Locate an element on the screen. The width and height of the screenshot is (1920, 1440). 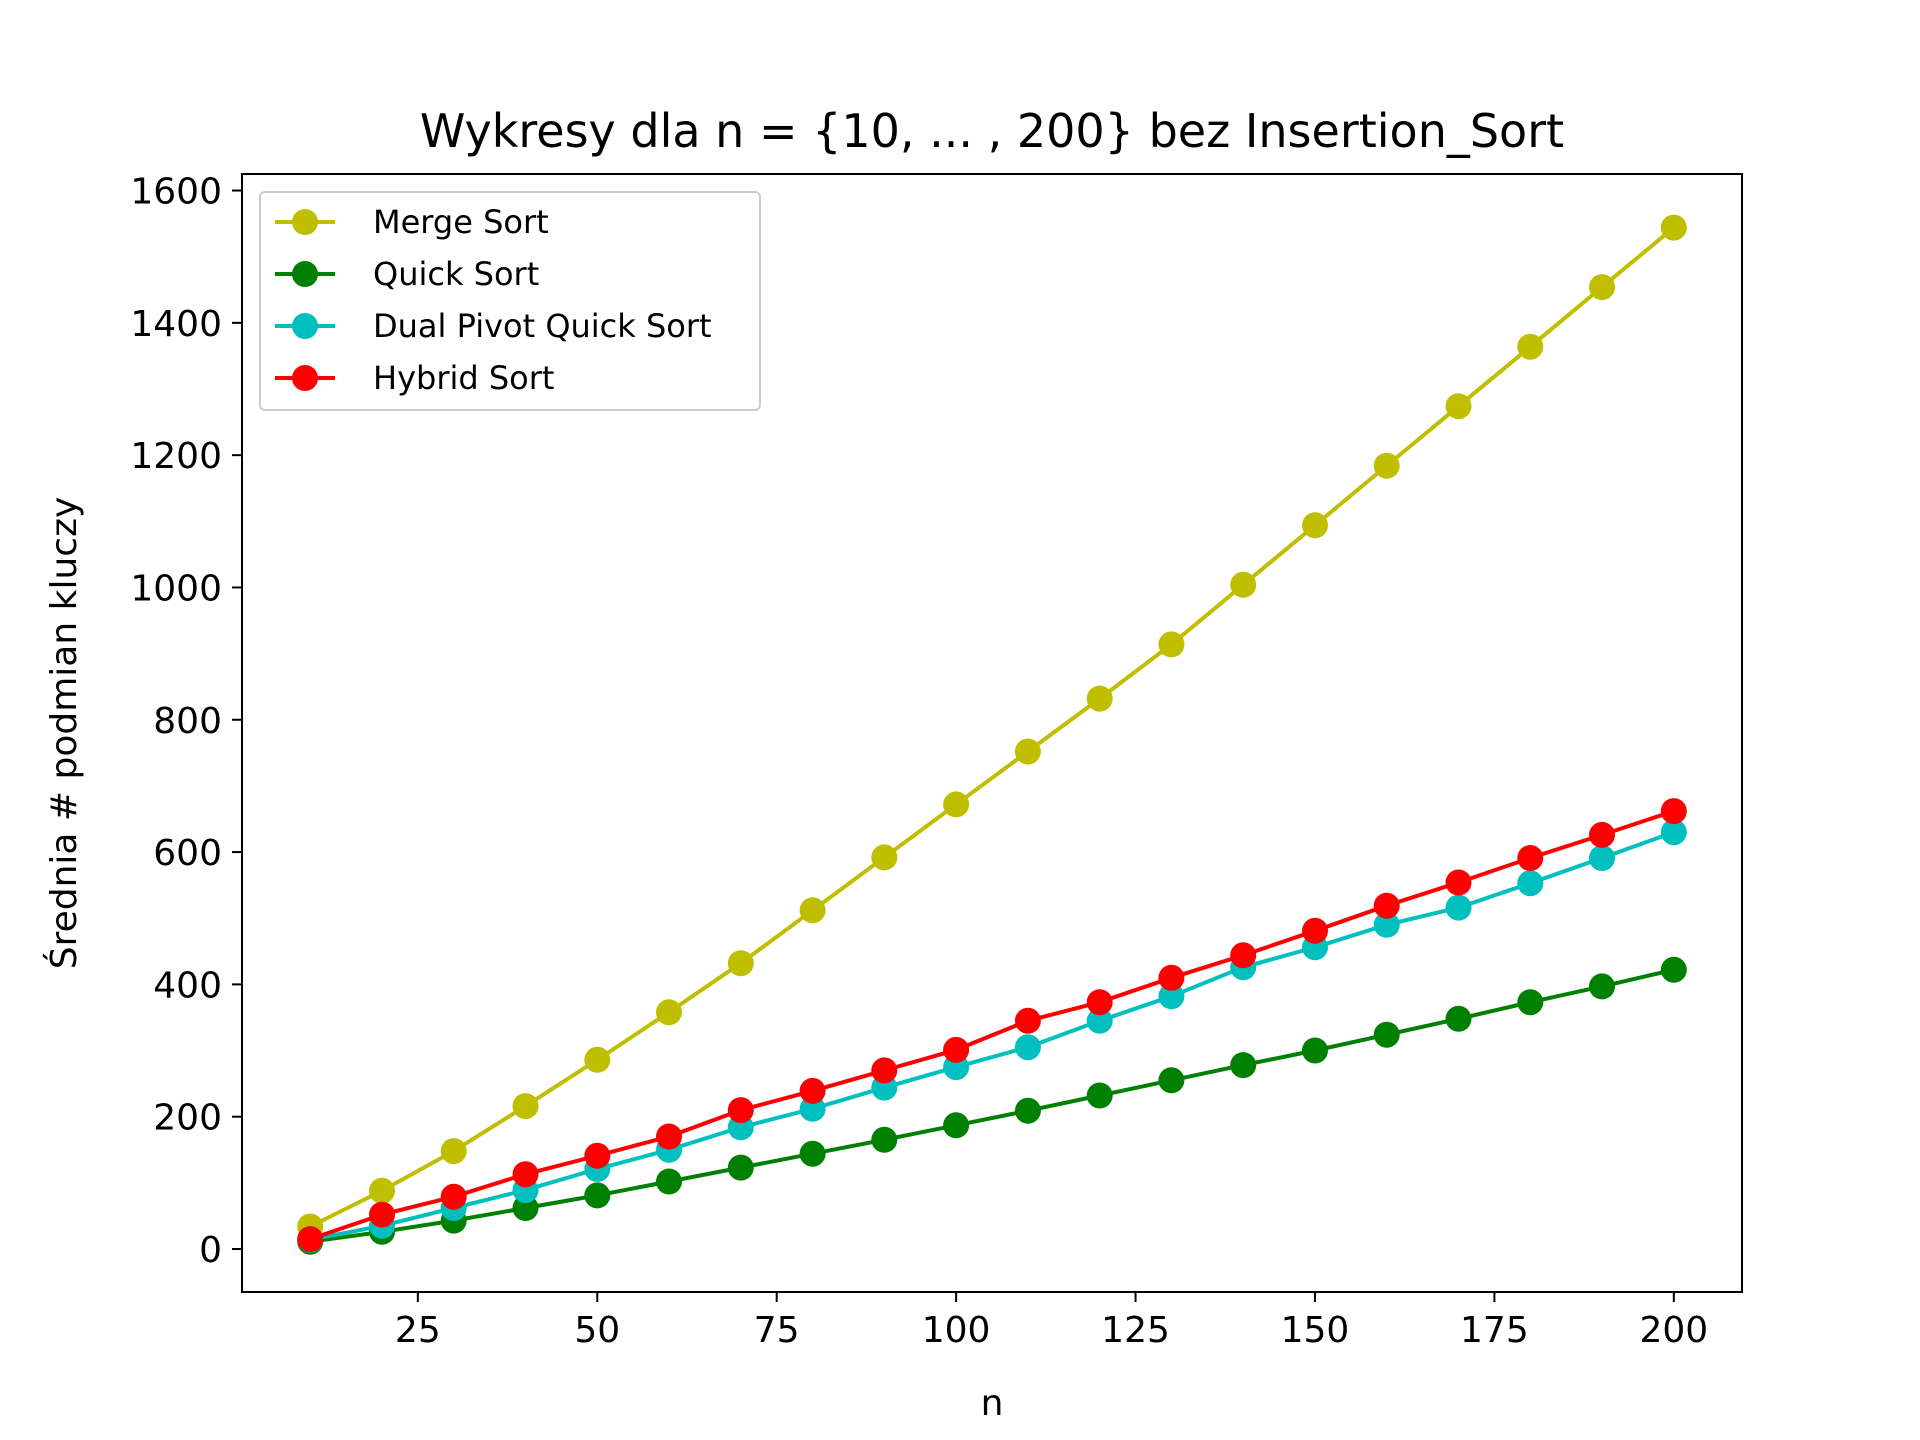
legend-box is located at coordinates (510, 301).